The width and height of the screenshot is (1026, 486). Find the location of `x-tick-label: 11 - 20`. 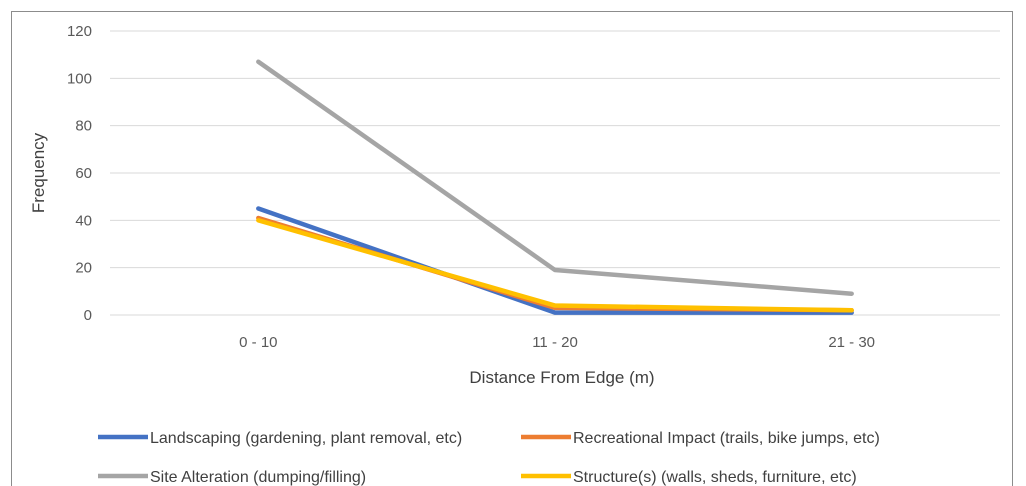

x-tick-label: 11 - 20 is located at coordinates (555, 342).